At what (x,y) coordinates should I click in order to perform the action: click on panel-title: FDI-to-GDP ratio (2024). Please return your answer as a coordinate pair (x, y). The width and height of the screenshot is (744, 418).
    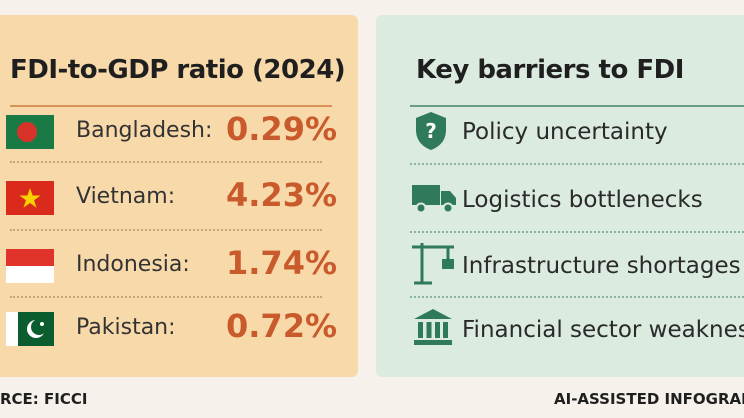
    Looking at the image, I should click on (178, 70).